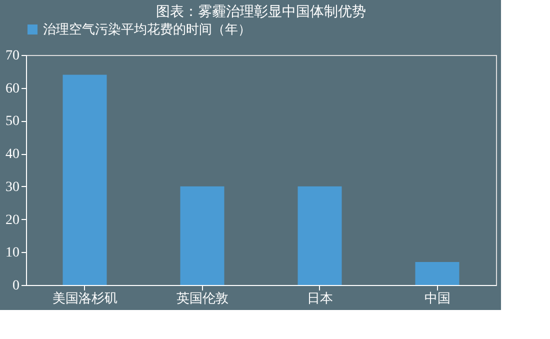 The height and width of the screenshot is (339, 550). I want to click on y-tick-label: 50, so click(13, 122).